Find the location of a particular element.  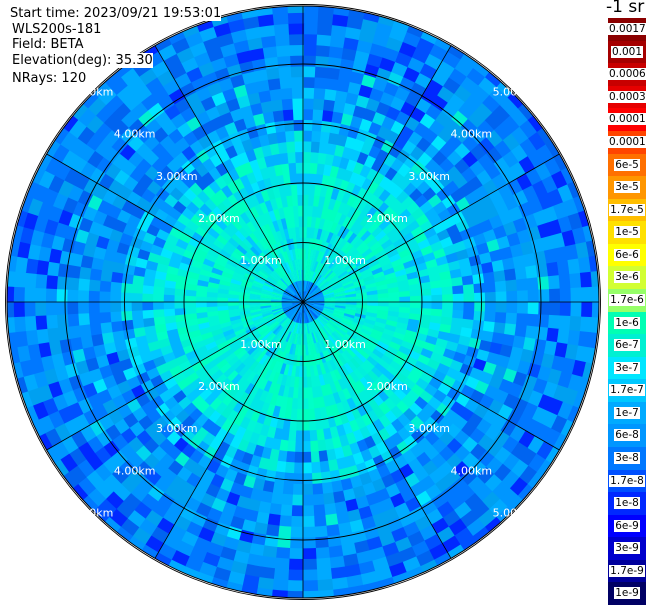

colorbar-tick-label: 6e-8 is located at coordinates (627, 435).